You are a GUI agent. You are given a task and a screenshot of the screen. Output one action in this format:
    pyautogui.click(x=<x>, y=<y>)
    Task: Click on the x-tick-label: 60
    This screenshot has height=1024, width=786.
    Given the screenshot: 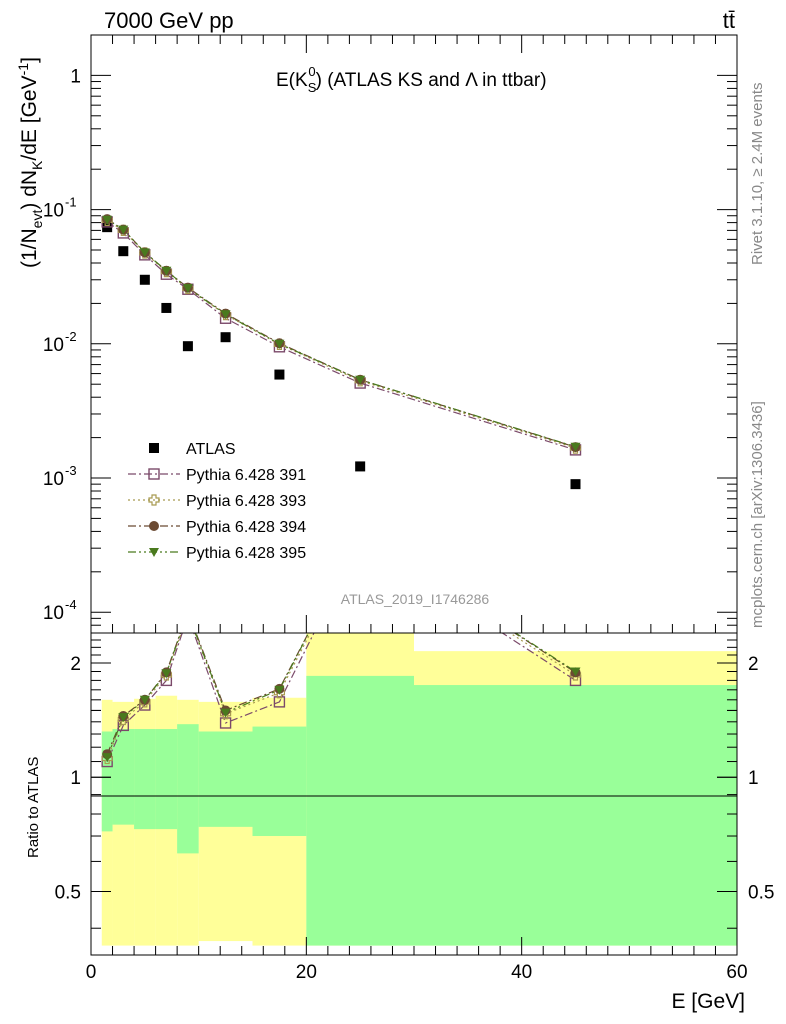 What is the action you would take?
    pyautogui.click(x=736, y=972)
    